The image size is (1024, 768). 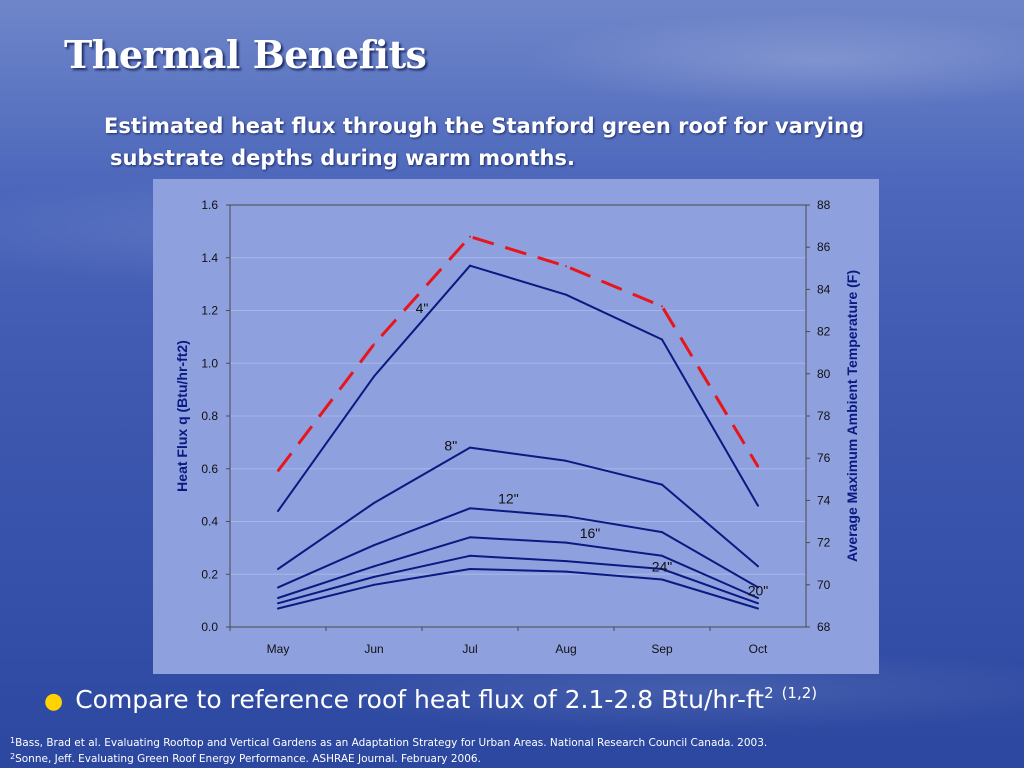 What do you see at coordinates (342, 158) in the screenshot?
I see `caption-line-2: substrate depths during warm months.` at bounding box center [342, 158].